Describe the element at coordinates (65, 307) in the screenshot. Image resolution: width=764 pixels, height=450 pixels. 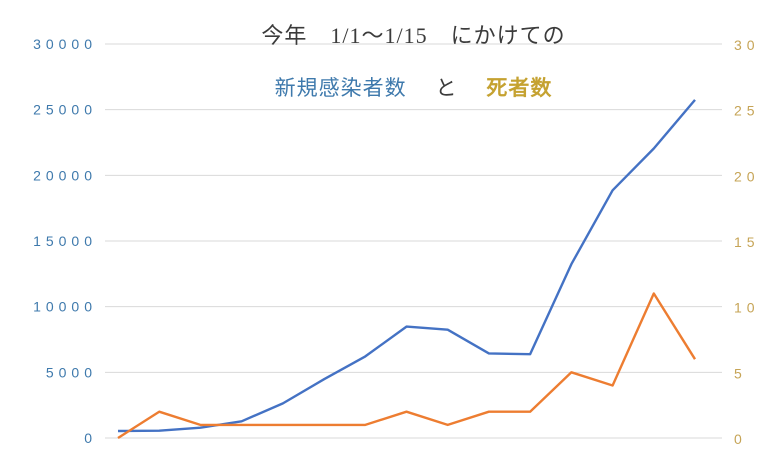
I see `y-axis-left-tick-label: 10000` at that location.